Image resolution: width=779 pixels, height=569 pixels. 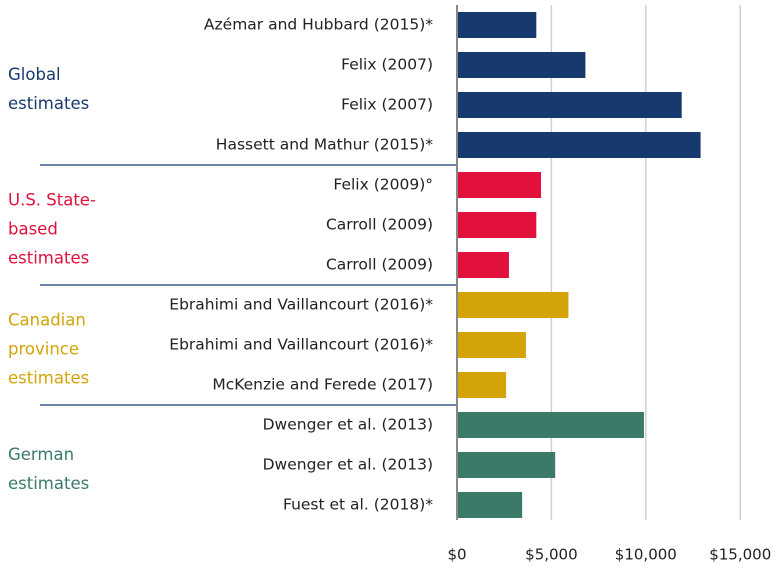 What do you see at coordinates (358, 505) in the screenshot?
I see `category-label: Fuest et al. (2018)*` at bounding box center [358, 505].